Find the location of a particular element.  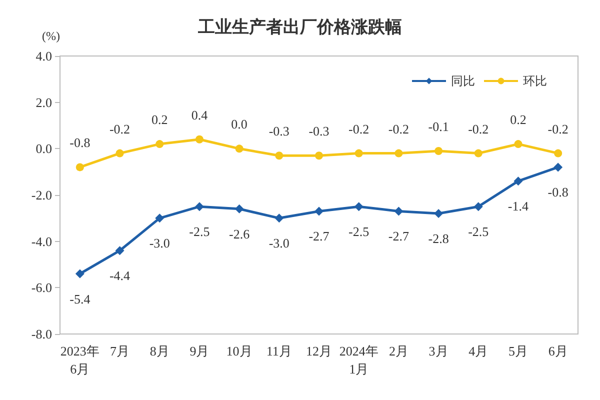

data-label: 0.4 is located at coordinates (199, 114).